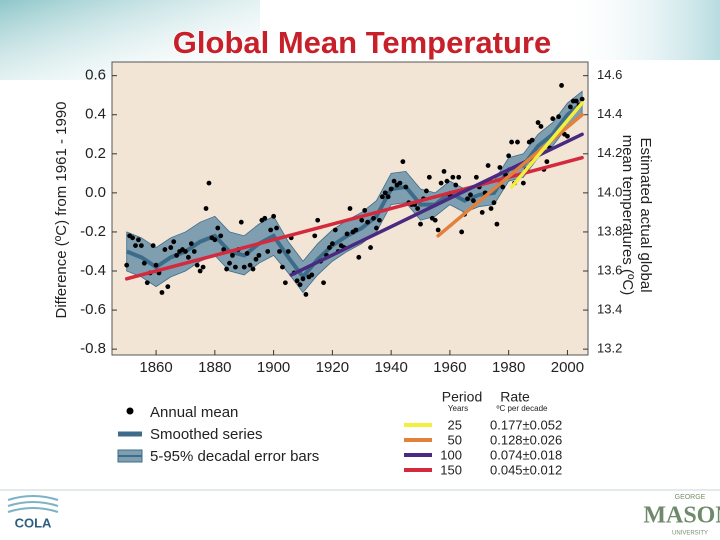  I want to click on rate: 0.045±0.012, so click(526, 469).